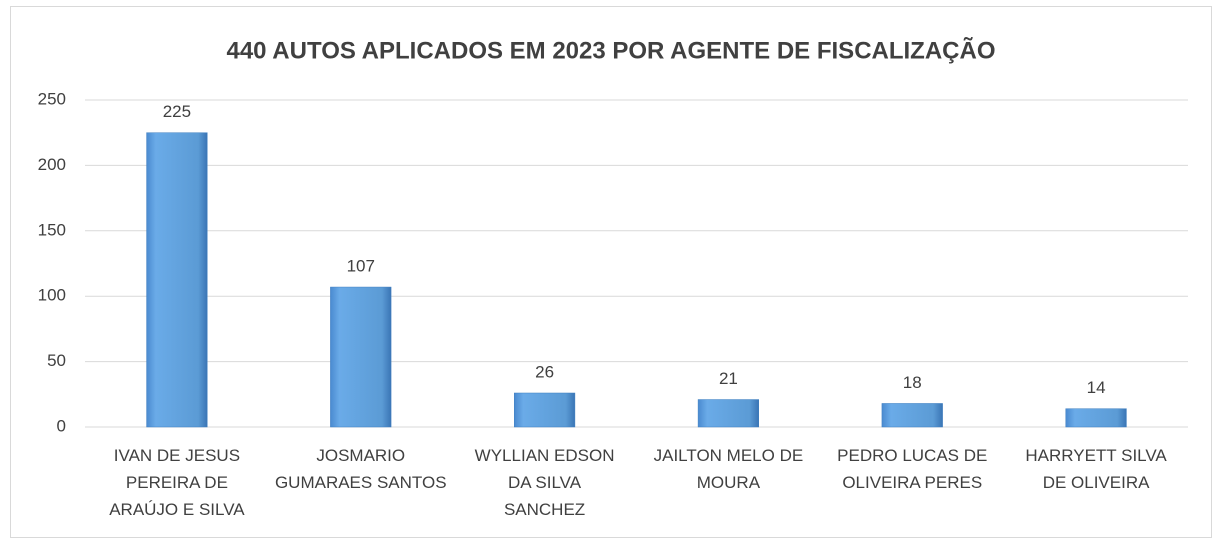 This screenshot has width=1222, height=540. Describe the element at coordinates (61, 425) in the screenshot. I see `y-tick-label: 0` at that location.